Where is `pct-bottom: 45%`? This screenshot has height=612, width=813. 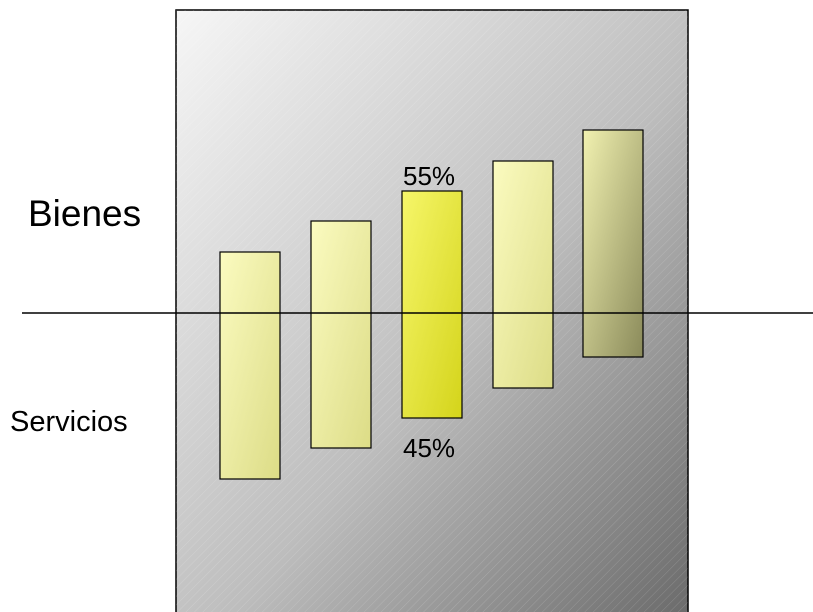 pct-bottom: 45% is located at coordinates (429, 448).